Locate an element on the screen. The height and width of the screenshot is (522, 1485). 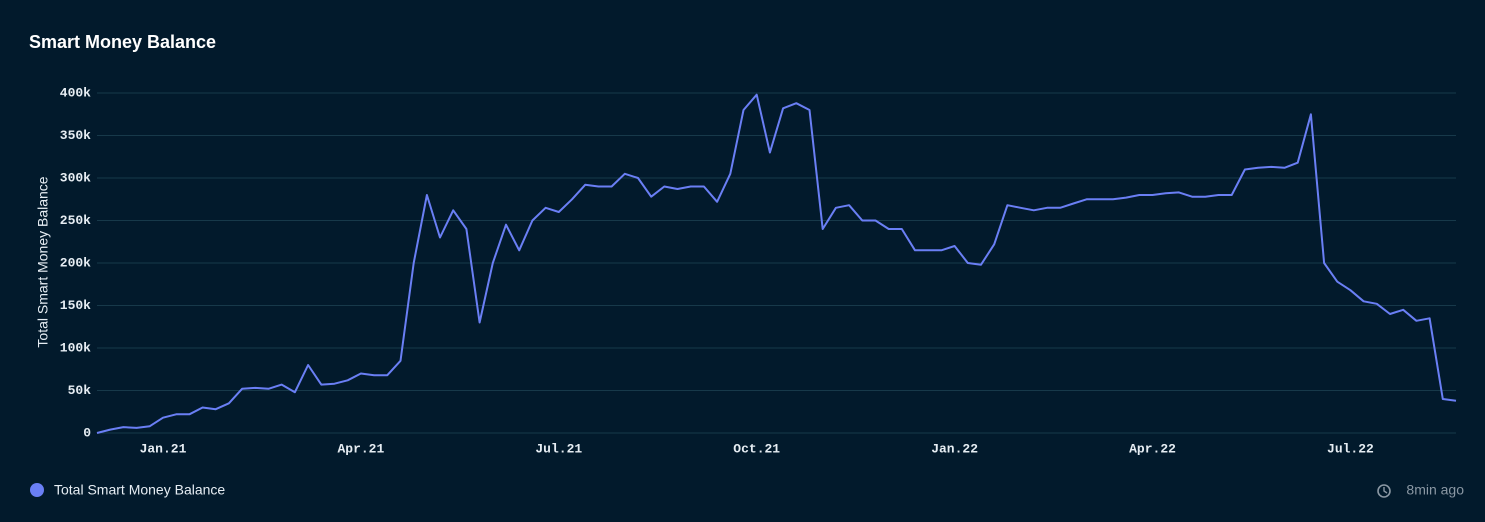
clock-hands is located at coordinates (1385, 490).